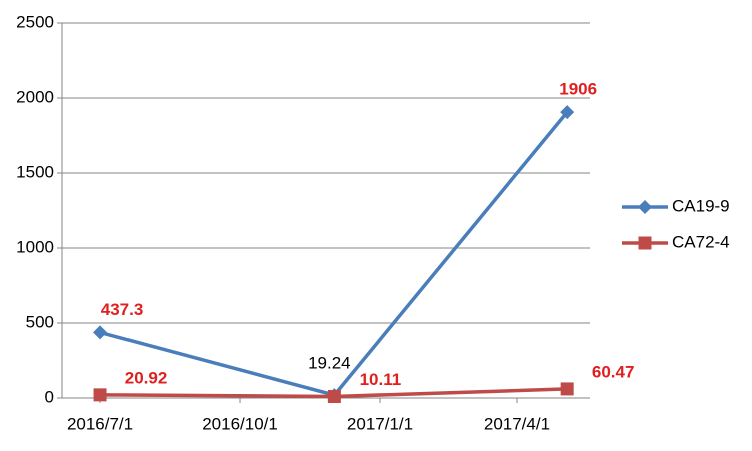  Describe the element at coordinates (380, 423) in the screenshot. I see `x-tick-label: 2017/1/1` at that location.